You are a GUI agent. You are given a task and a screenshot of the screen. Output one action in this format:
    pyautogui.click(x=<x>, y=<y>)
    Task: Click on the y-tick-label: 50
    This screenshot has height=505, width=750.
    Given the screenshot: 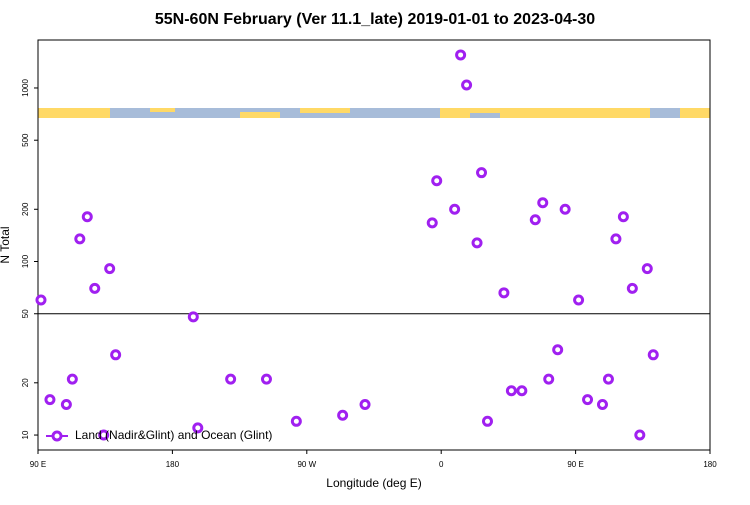 What is the action you would take?
    pyautogui.click(x=25, y=313)
    